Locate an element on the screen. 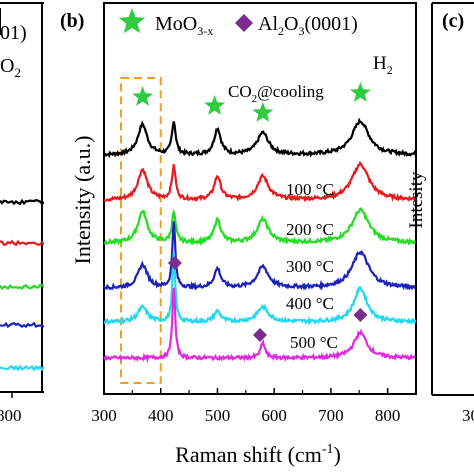  x-tick-label: 500 is located at coordinates (218, 415).